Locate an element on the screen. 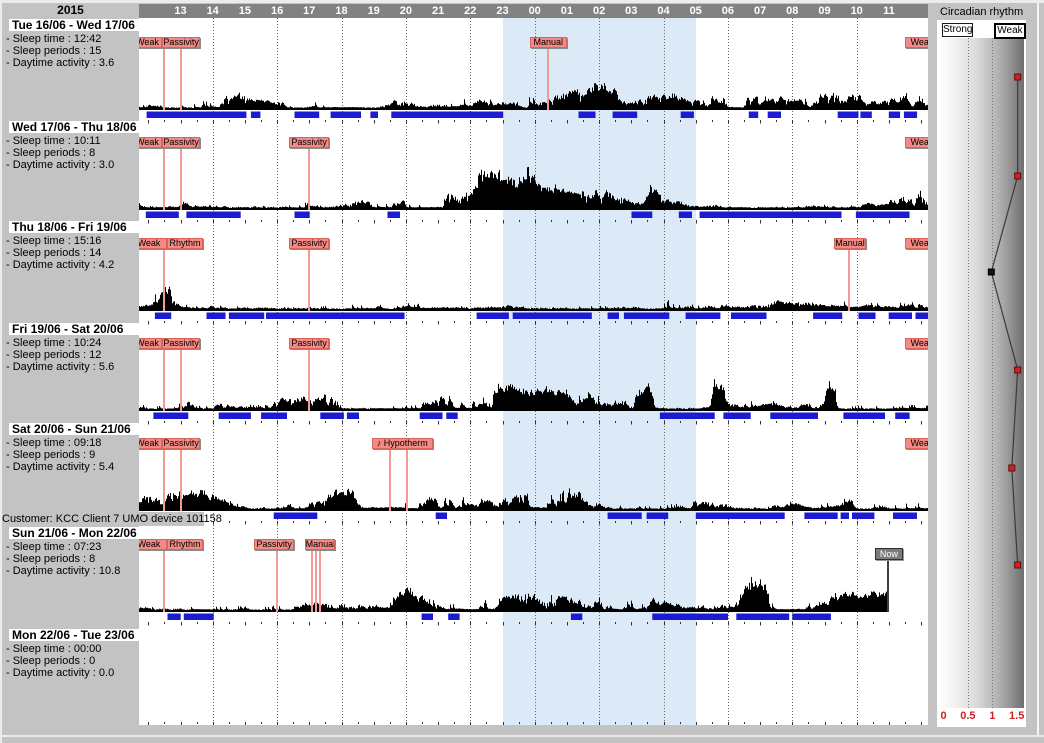 This screenshot has height=743, width=1044. day-stat: - Sleep periods : 9 is located at coordinates (51, 455).